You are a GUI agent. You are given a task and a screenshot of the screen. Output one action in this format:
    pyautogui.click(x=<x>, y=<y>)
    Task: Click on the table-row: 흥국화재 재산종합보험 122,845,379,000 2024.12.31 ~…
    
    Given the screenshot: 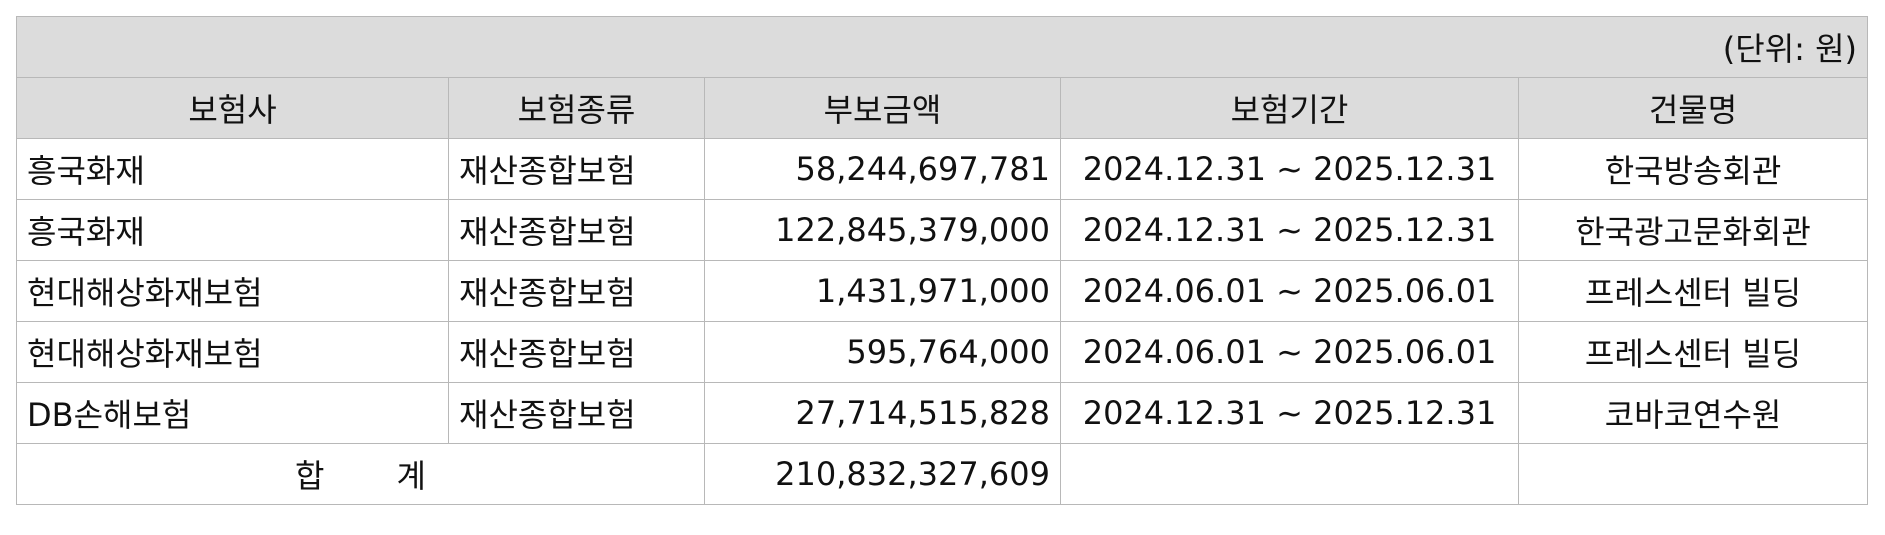 What is the action you would take?
    pyautogui.click(x=942, y=230)
    